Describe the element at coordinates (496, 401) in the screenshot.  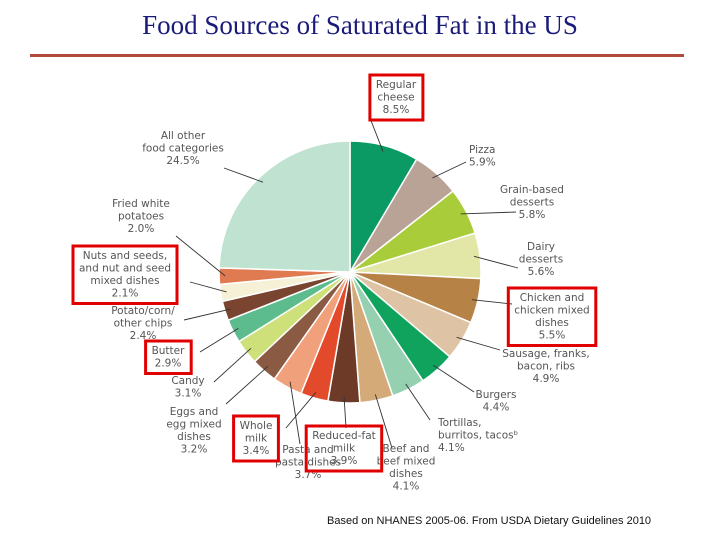
I see `slice-label: Burgers 4.4%` at that location.